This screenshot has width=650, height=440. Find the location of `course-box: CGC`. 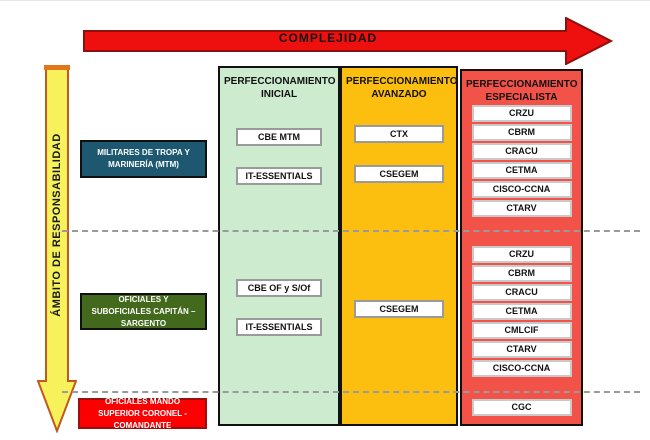

course-box: CGC is located at coordinates (521, 407).